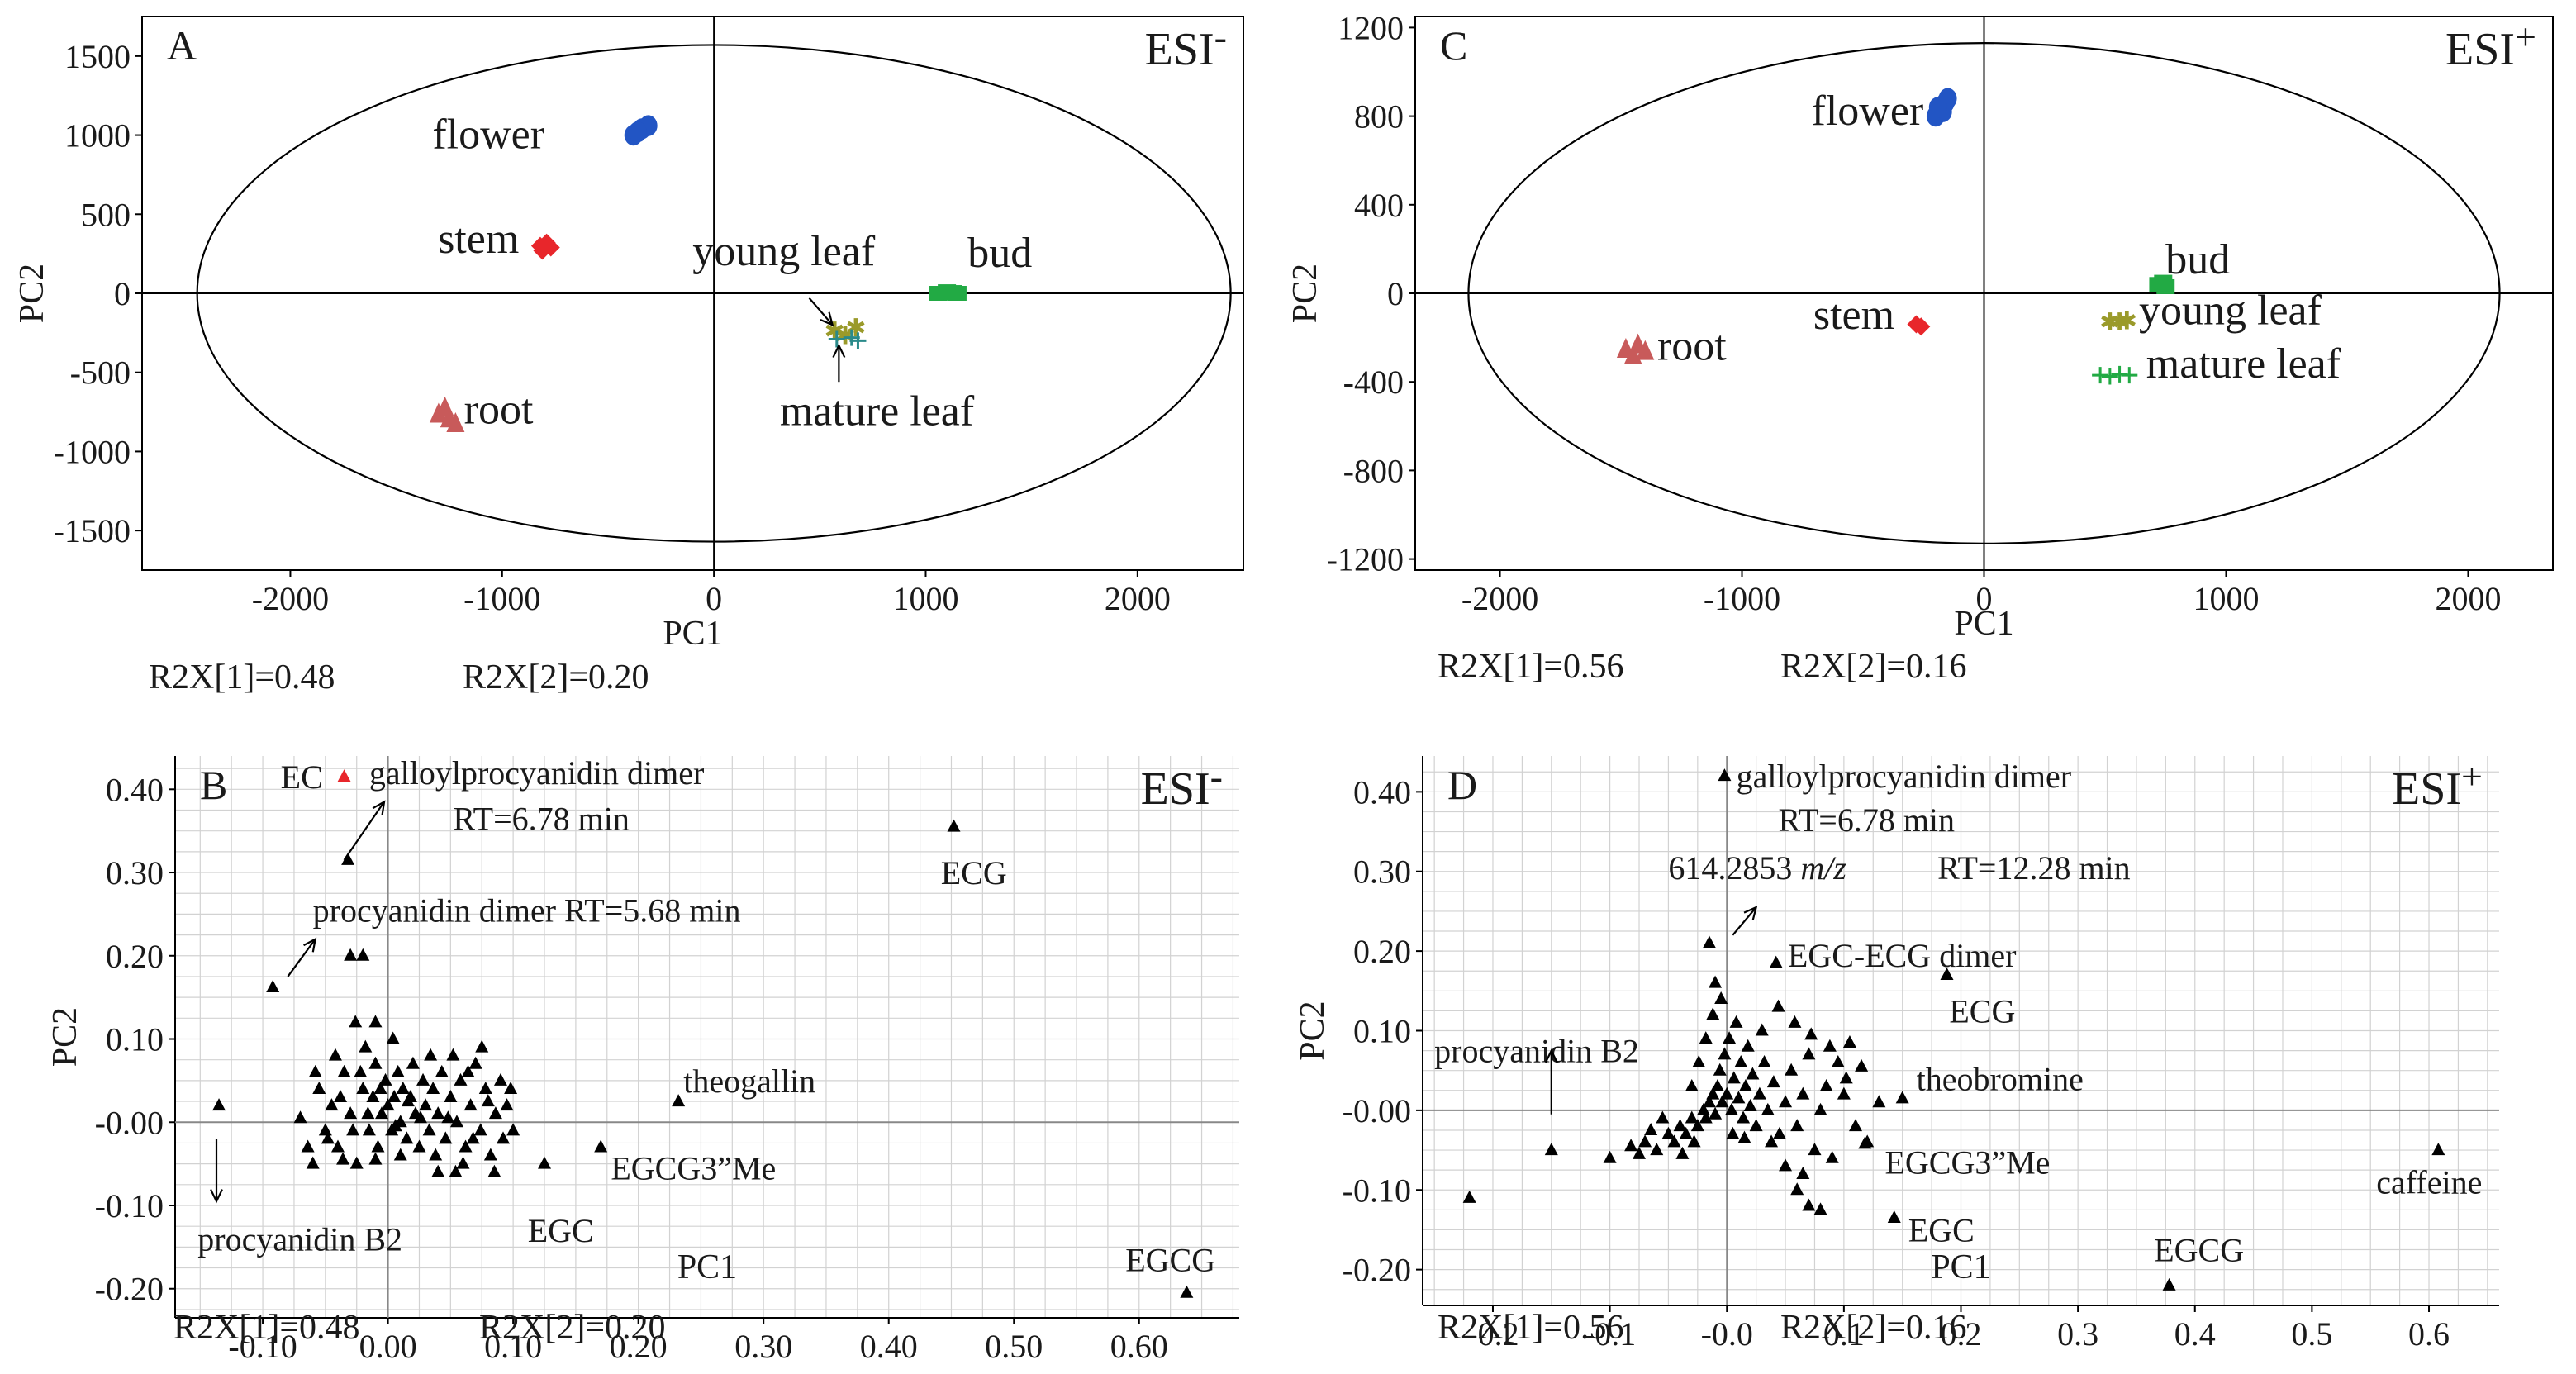 The height and width of the screenshot is (1374, 2576). I want to click on annotation-text: RT=6.78 min, so click(1868, 820).